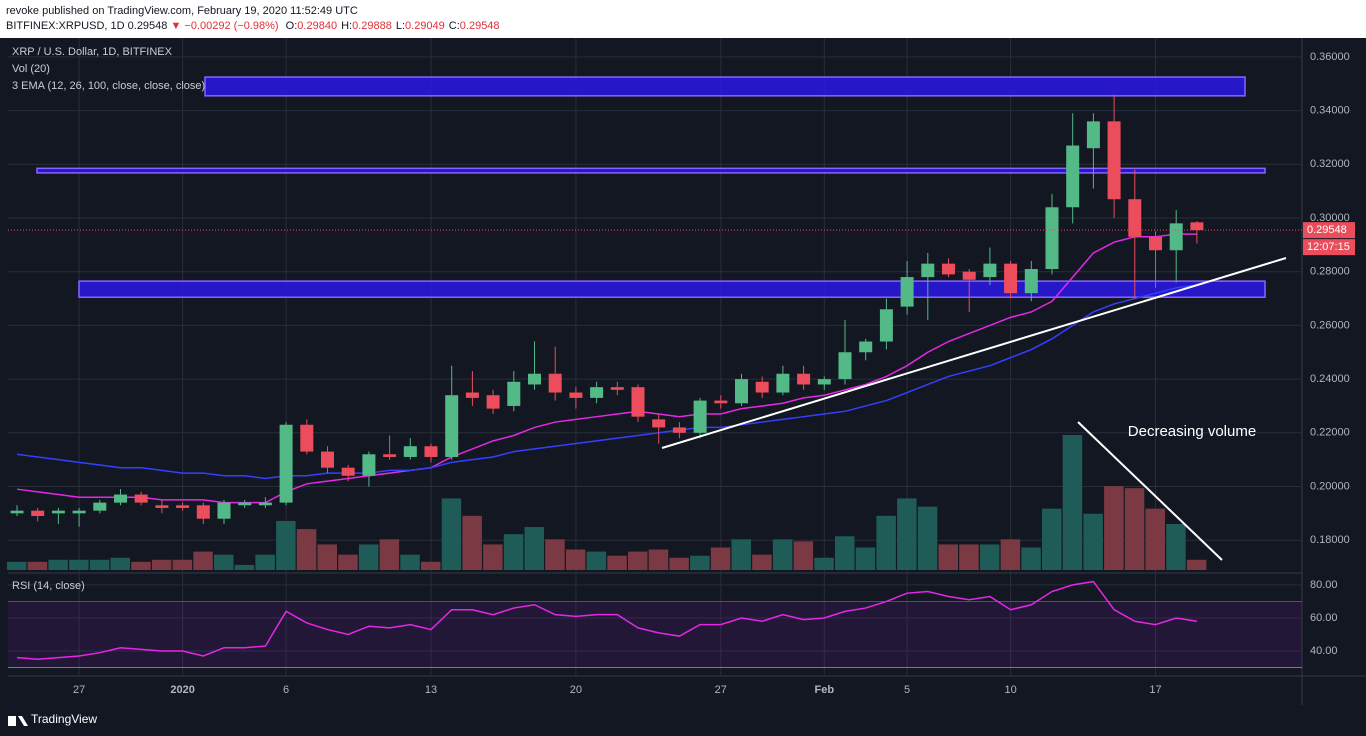  What do you see at coordinates (1324, 618) in the screenshot?
I see `rsi-tick-label: 60.00` at bounding box center [1324, 618].